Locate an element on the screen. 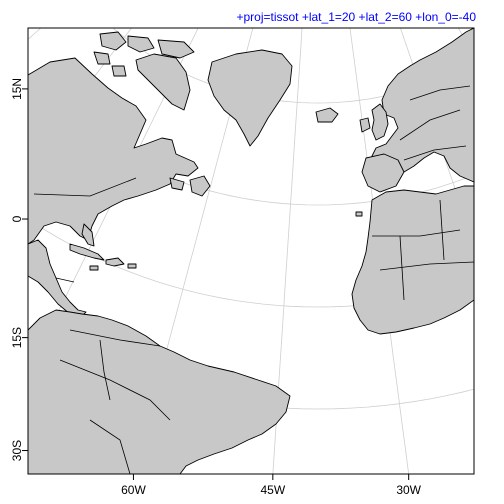 This screenshot has width=504, height=504. iberian-peninsula is located at coordinates (383, 173).